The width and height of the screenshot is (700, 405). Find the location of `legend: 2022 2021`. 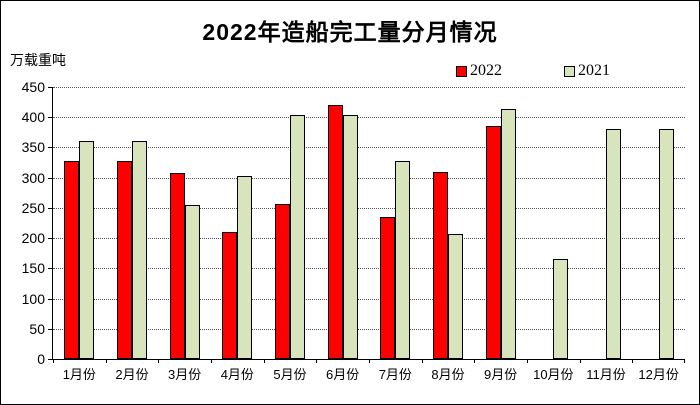

legend: 2022 2021 is located at coordinates (533, 71).